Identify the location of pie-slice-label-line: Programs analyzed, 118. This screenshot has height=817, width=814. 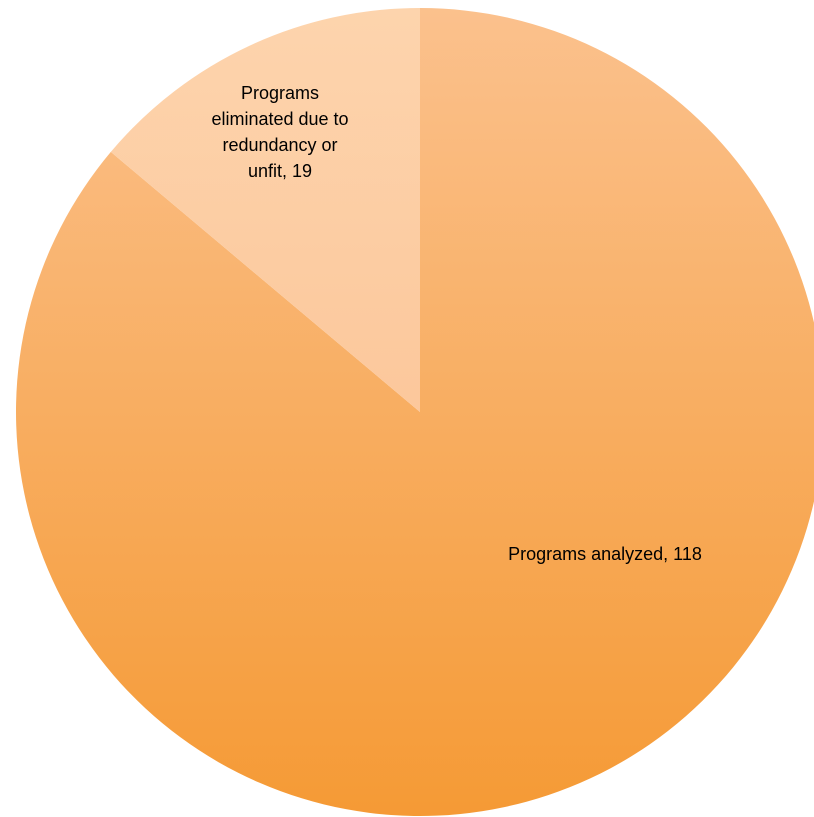
(605, 554).